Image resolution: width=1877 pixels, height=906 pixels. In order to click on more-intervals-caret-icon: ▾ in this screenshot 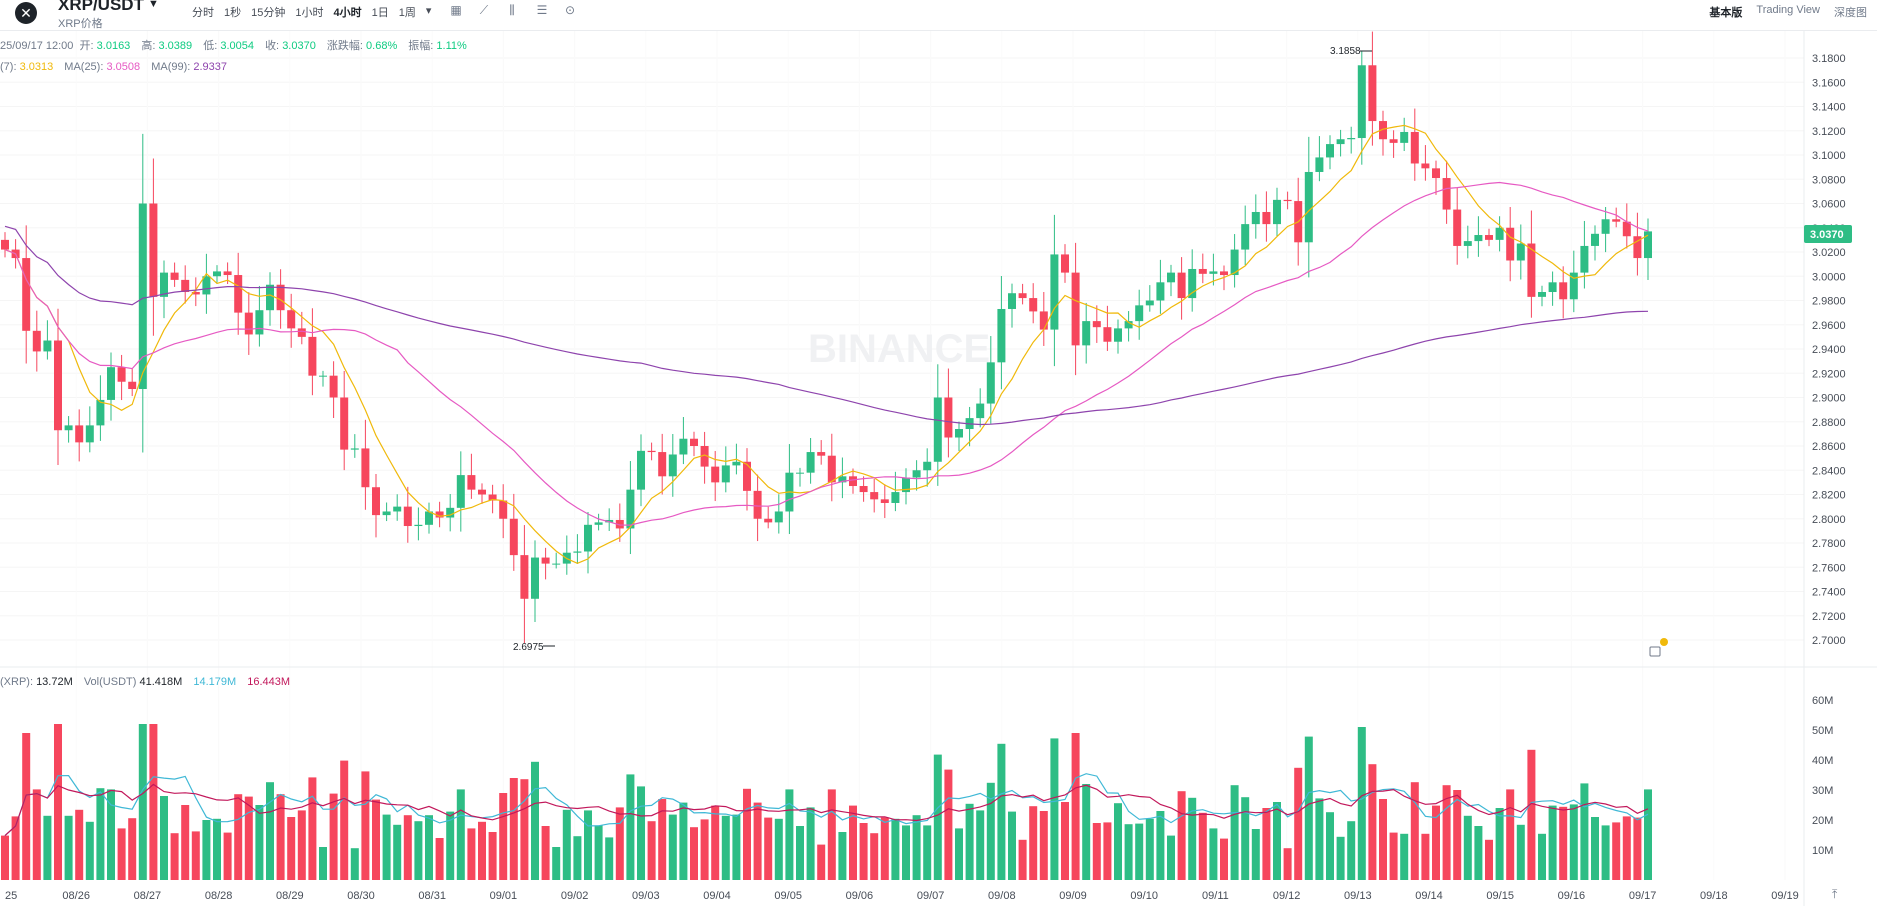, I will do `click(428, 11)`.